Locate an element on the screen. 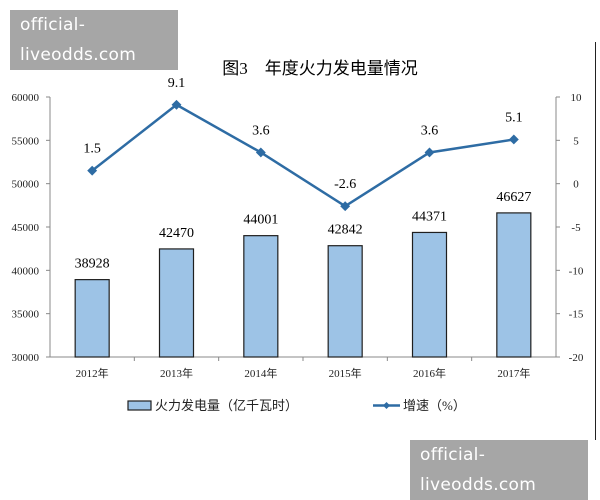  y-left-tick-label: 30000 is located at coordinates (26, 358).